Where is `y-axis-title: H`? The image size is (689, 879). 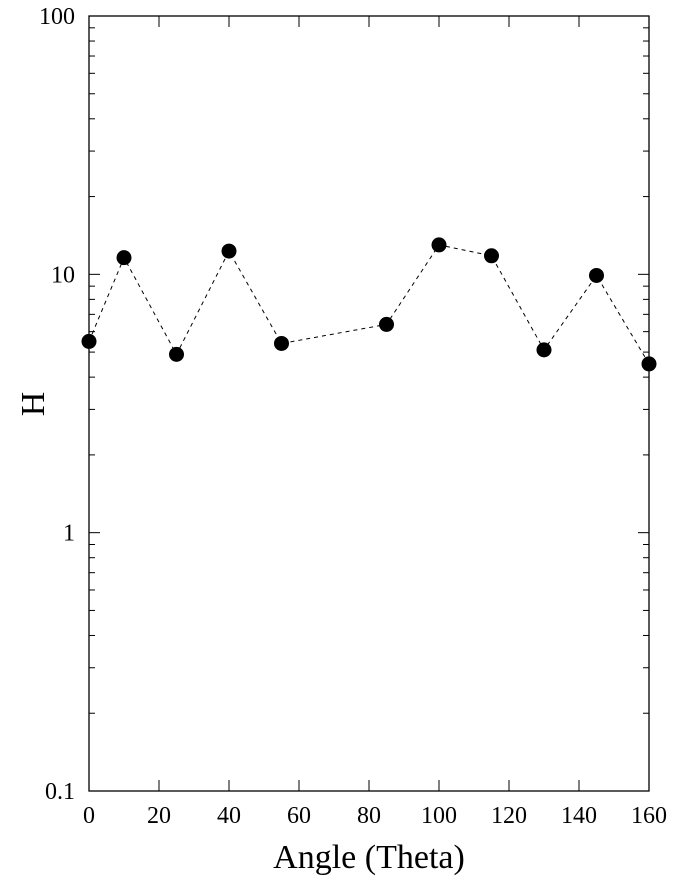 y-axis-title: H is located at coordinates (33, 404).